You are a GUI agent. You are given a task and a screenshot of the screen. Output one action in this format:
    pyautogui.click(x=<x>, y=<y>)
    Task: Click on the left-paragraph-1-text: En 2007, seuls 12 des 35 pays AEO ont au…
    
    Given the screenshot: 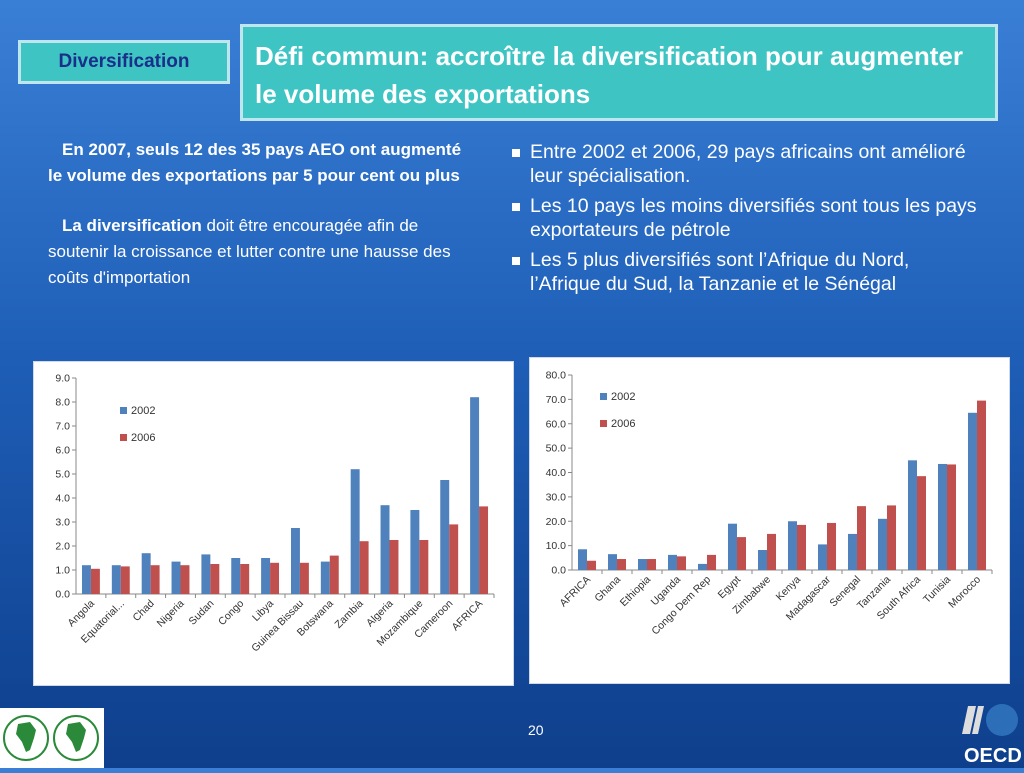 What is the action you would take?
    pyautogui.click(x=255, y=162)
    